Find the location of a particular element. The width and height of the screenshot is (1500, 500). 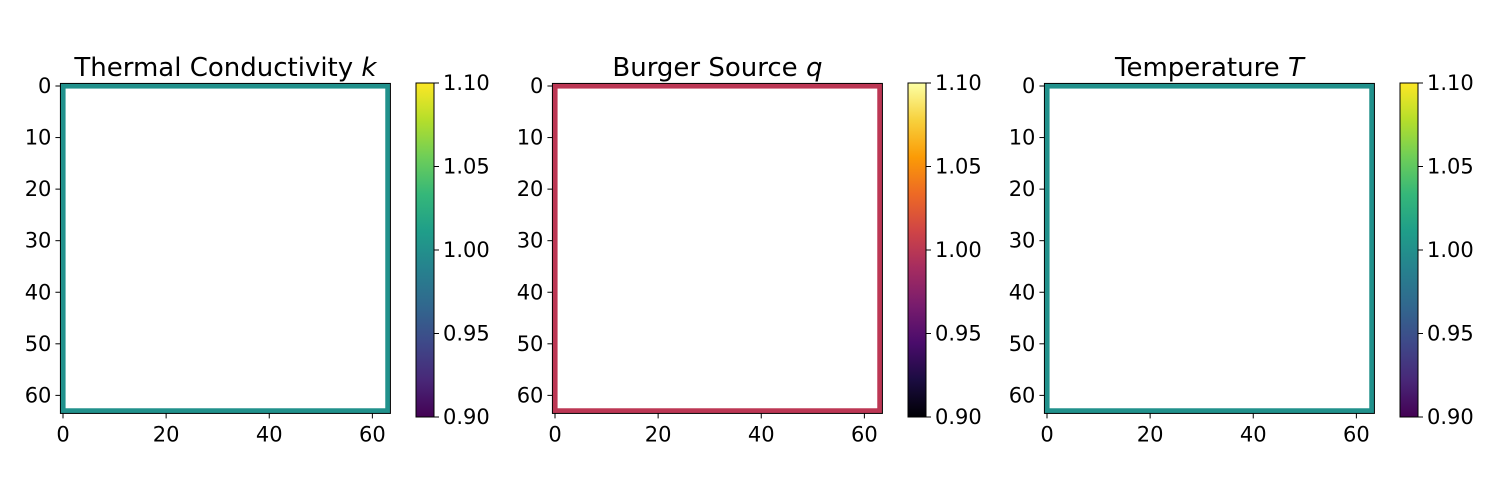

panel-title: Thermal Conductivity k is located at coordinates (225, 68).